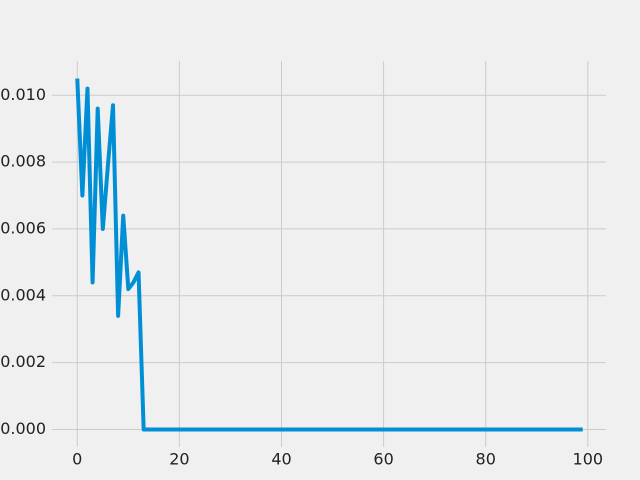 This screenshot has width=640, height=480. What do you see at coordinates (486, 459) in the screenshot?
I see `x-tick-label: 80` at bounding box center [486, 459].